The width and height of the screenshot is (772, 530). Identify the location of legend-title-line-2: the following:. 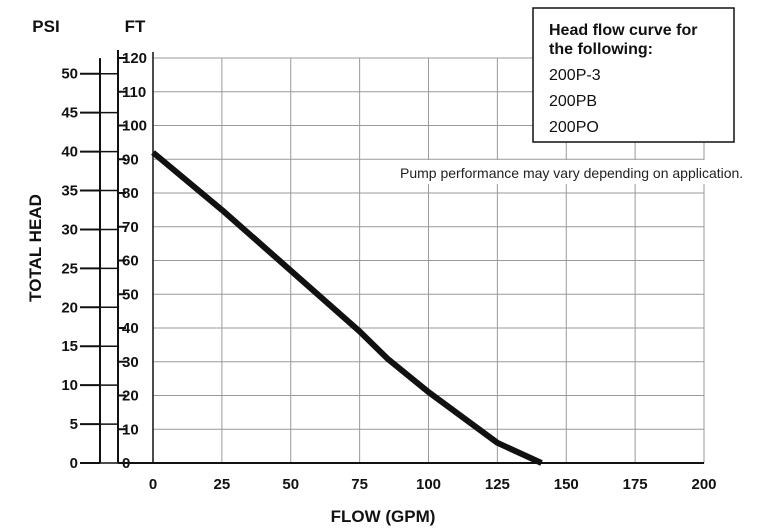
(601, 49).